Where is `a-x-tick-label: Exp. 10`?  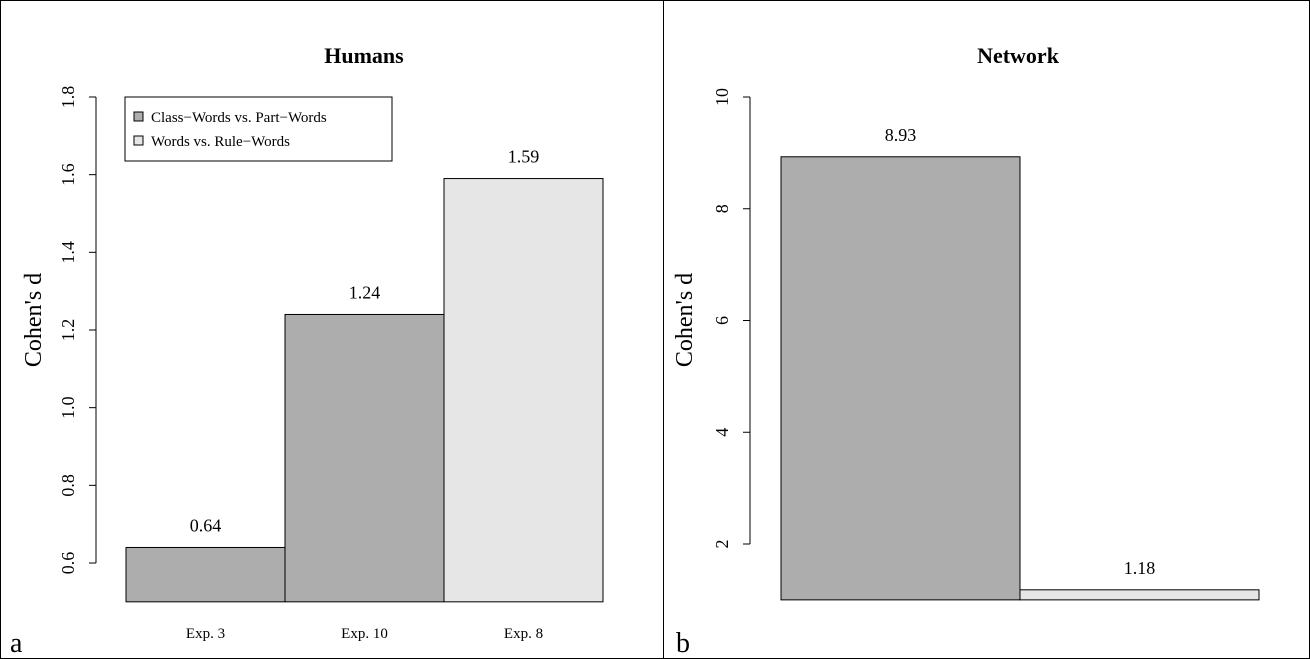 a-x-tick-label: Exp. 10 is located at coordinates (364, 634).